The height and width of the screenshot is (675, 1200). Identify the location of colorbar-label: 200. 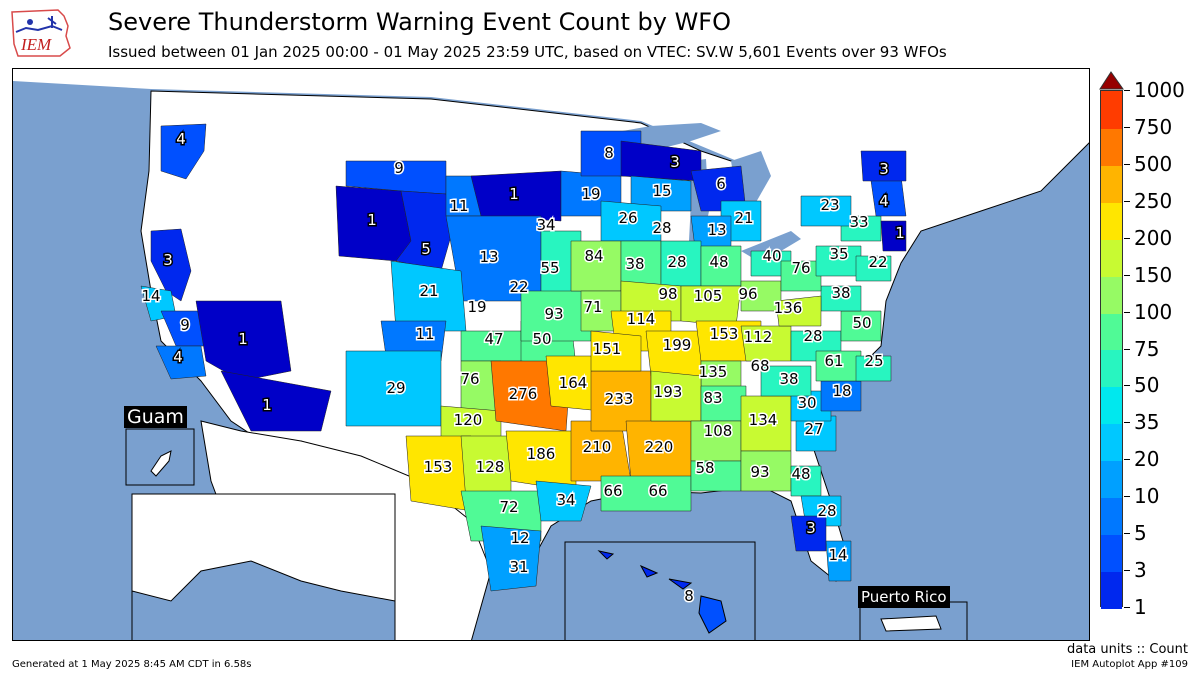
(1153, 237).